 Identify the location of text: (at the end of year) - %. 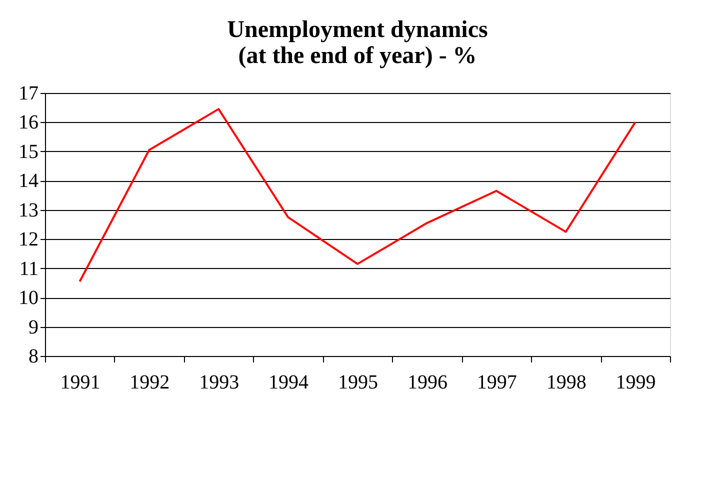
(357, 56).